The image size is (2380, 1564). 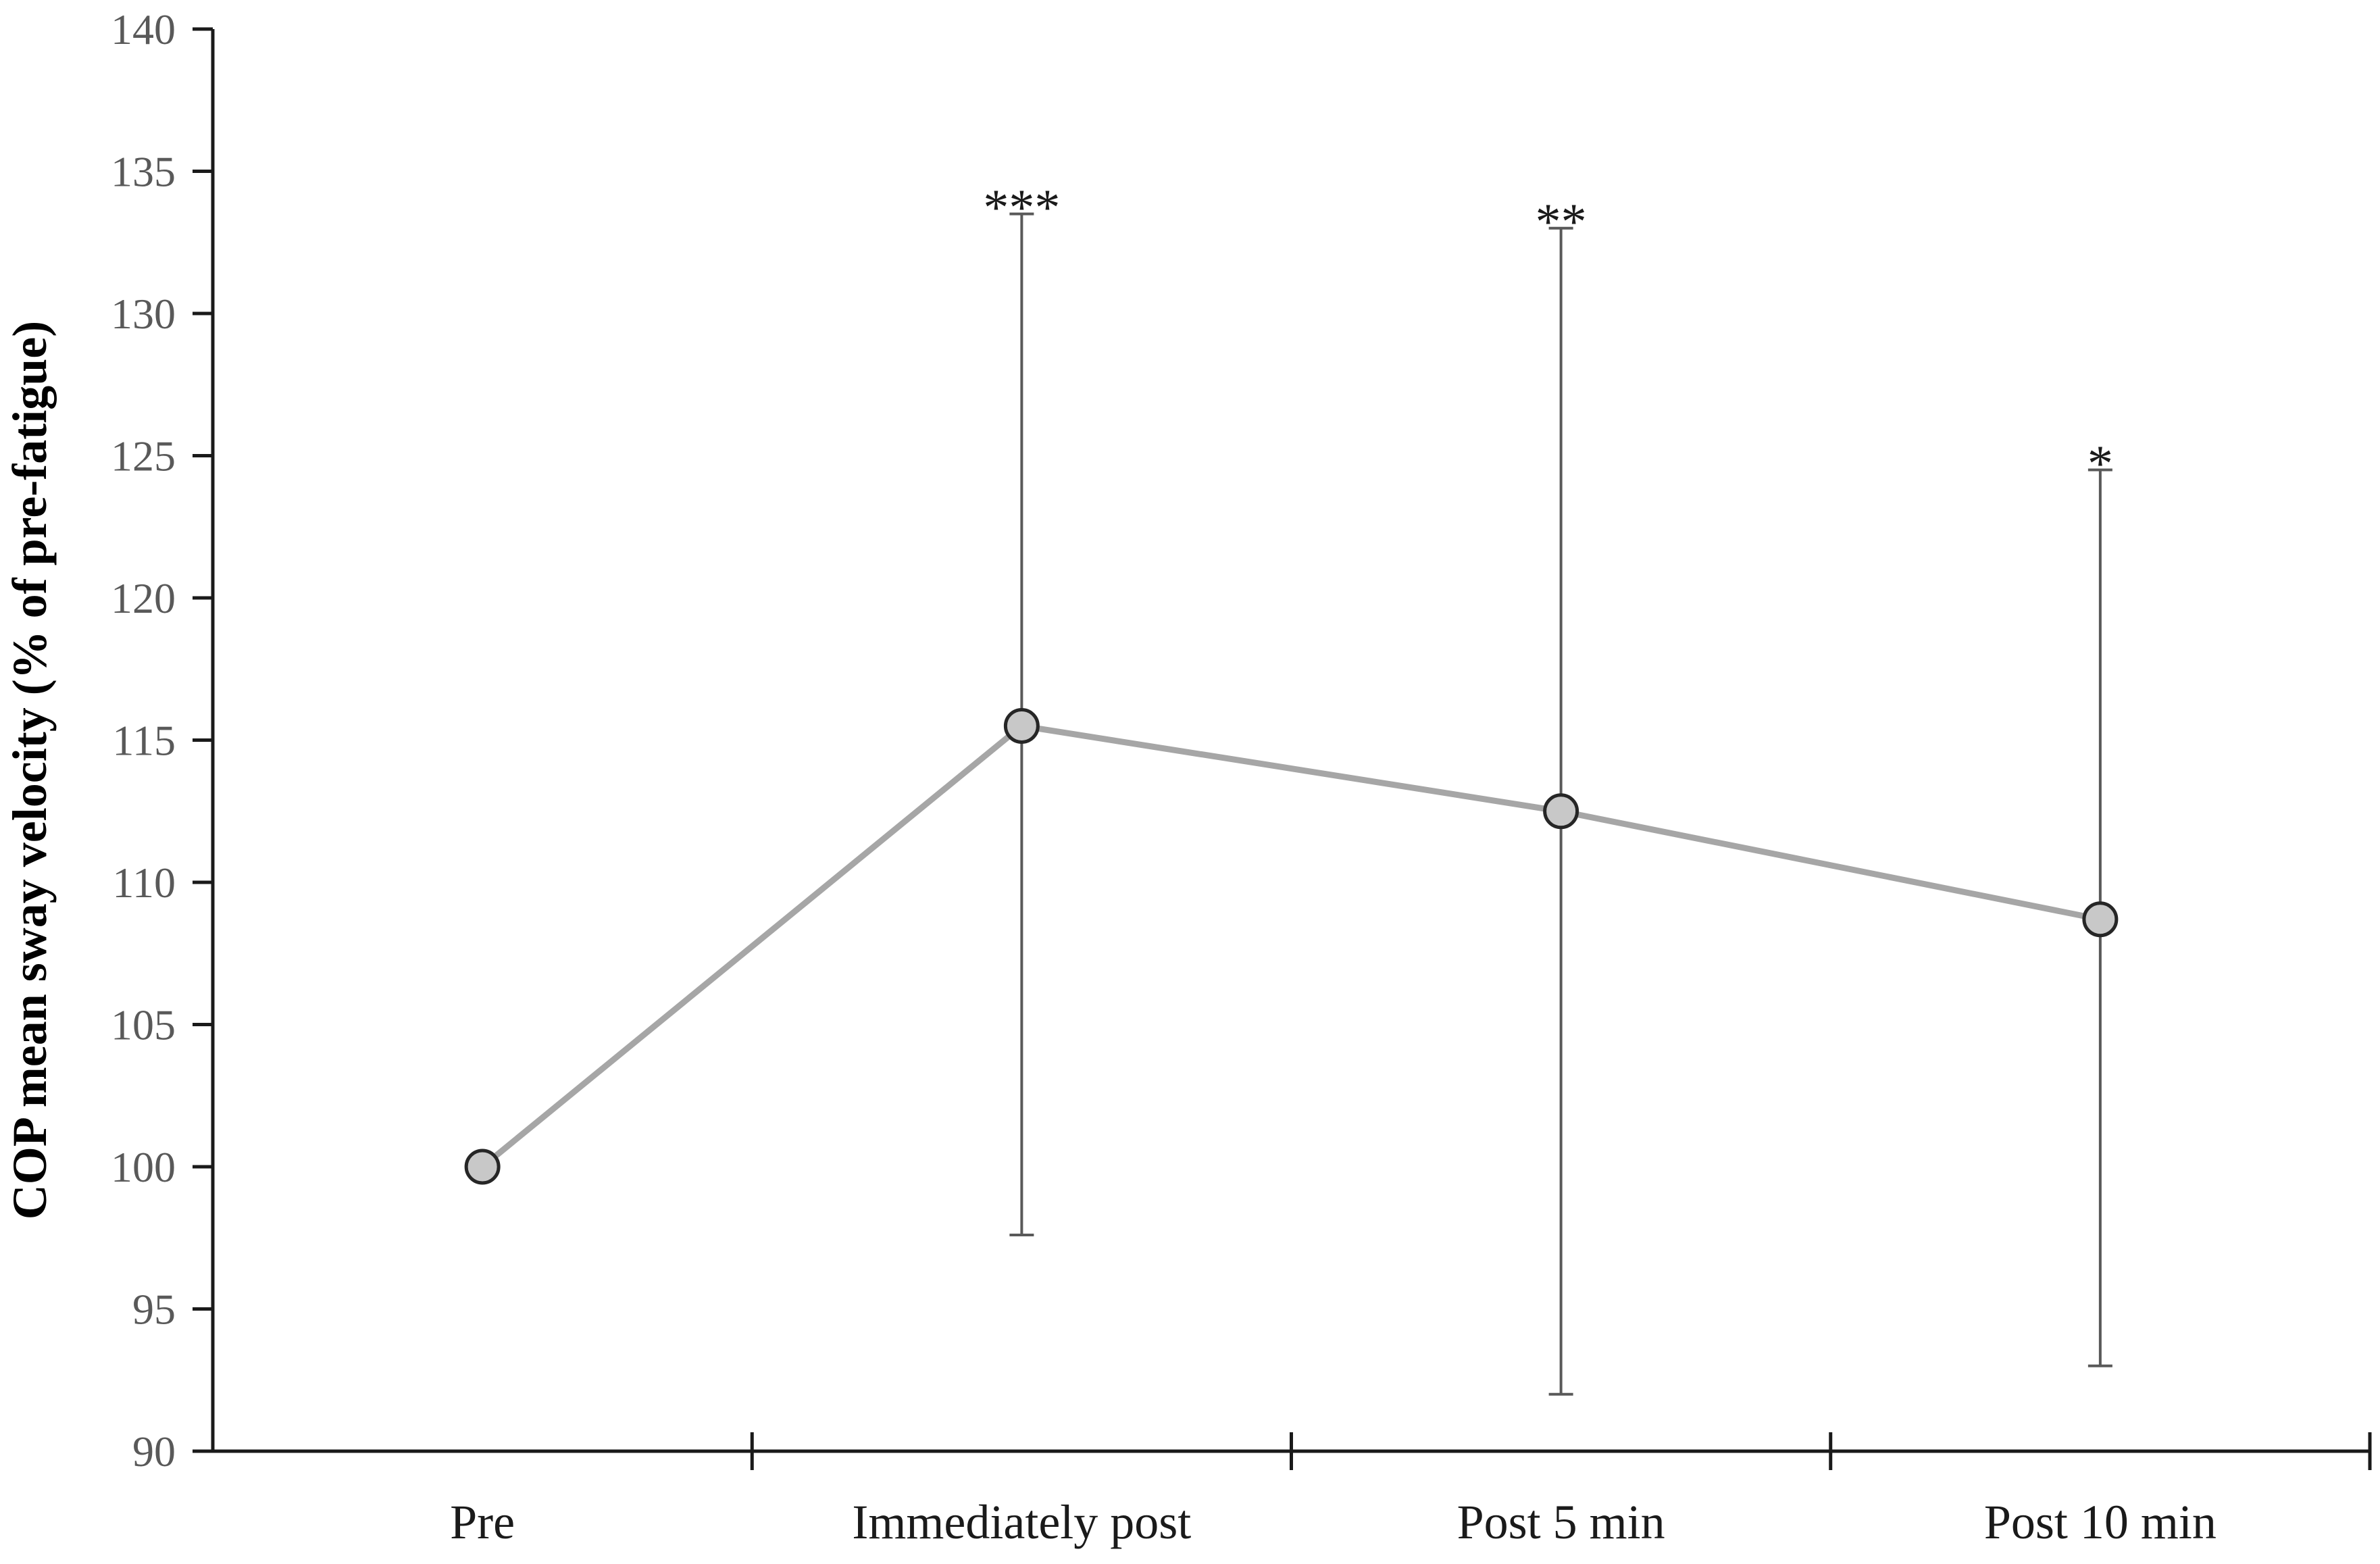 I want to click on significance-labels: *** ***, so click(x=1548, y=336).